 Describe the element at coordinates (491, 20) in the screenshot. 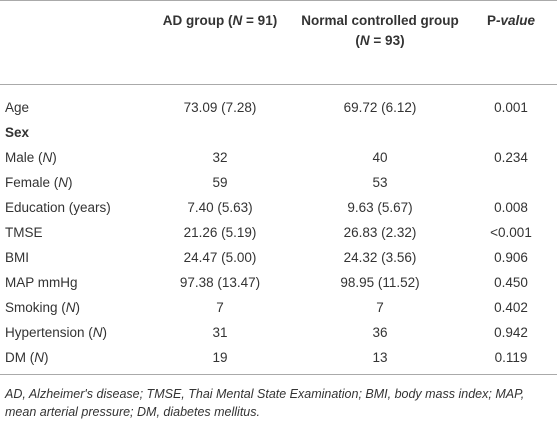

I see `text-part: P` at that location.